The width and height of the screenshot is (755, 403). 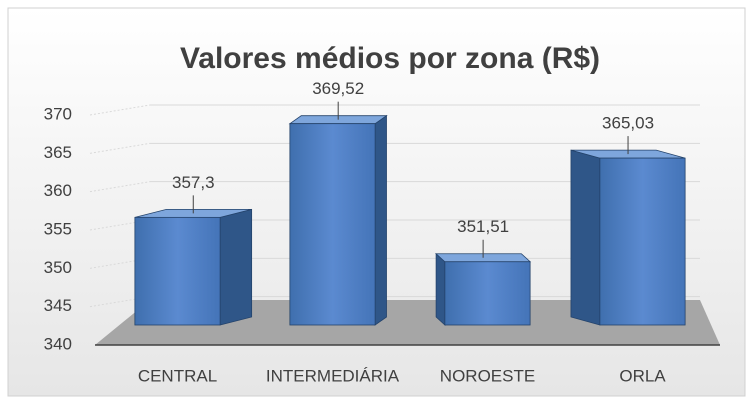 What do you see at coordinates (483, 226) in the screenshot?
I see `data-label: 351,51` at bounding box center [483, 226].